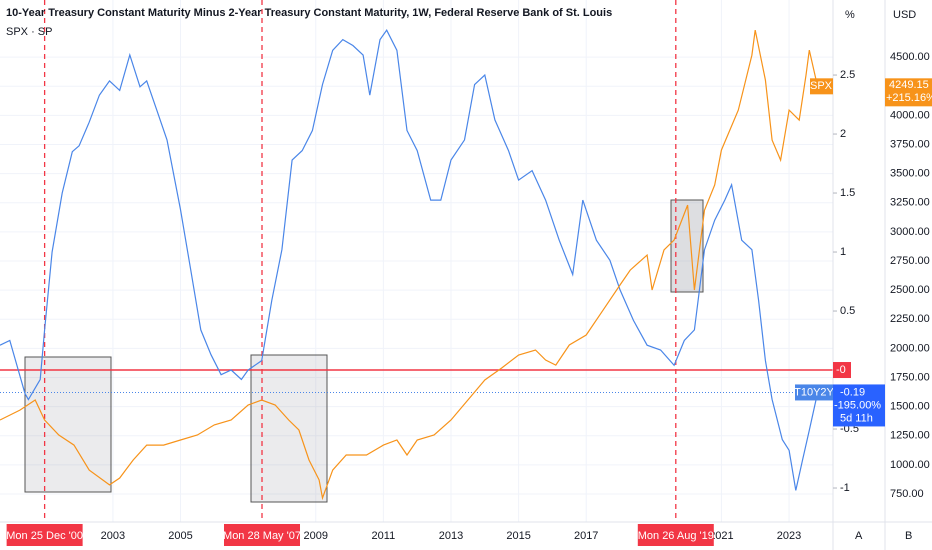  Describe the element at coordinates (910, 407) in the screenshot. I see `y2-tick-label: 1500.00` at that location.